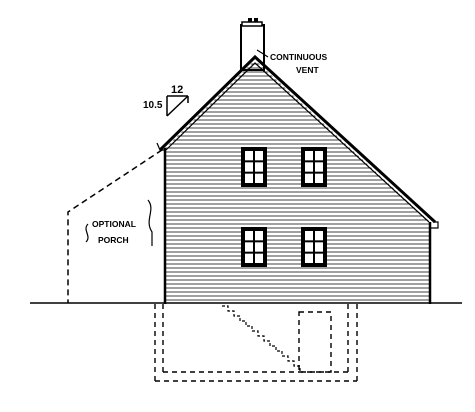 The height and width of the screenshot is (412, 475). Describe the element at coordinates (153, 105) in the screenshot. I see `roof-pitch-rise: 10.5` at that location.